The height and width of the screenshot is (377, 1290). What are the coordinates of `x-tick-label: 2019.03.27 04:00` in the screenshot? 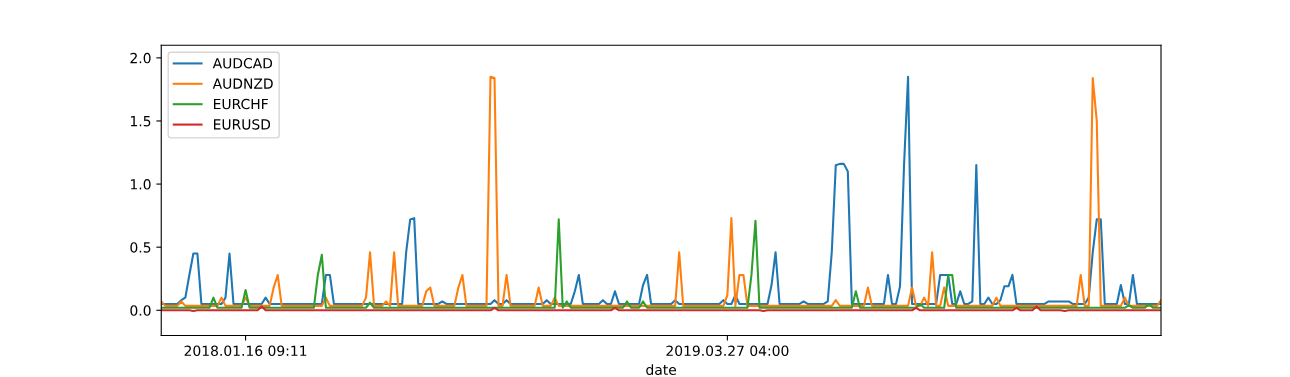 It's located at (727, 350).